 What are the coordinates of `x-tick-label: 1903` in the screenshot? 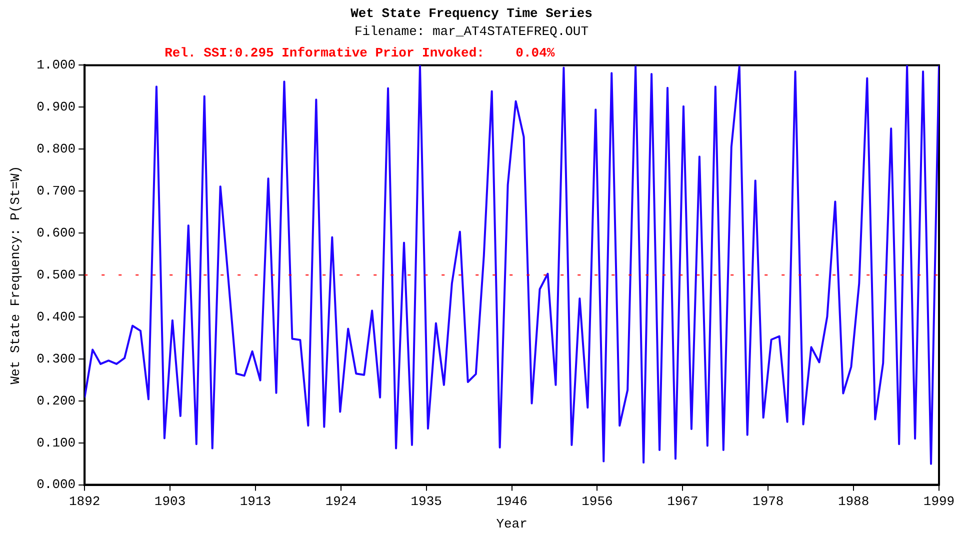 It's located at (170, 502).